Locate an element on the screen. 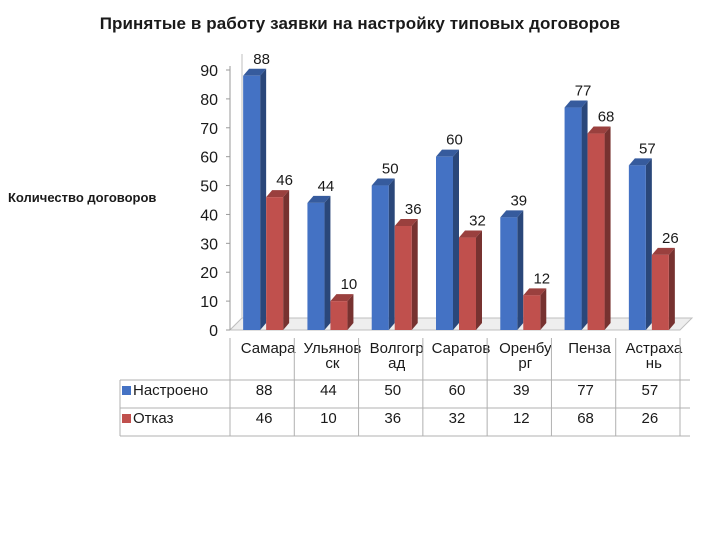 This screenshot has height=540, width=720. data-label: 50 is located at coordinates (390, 169).